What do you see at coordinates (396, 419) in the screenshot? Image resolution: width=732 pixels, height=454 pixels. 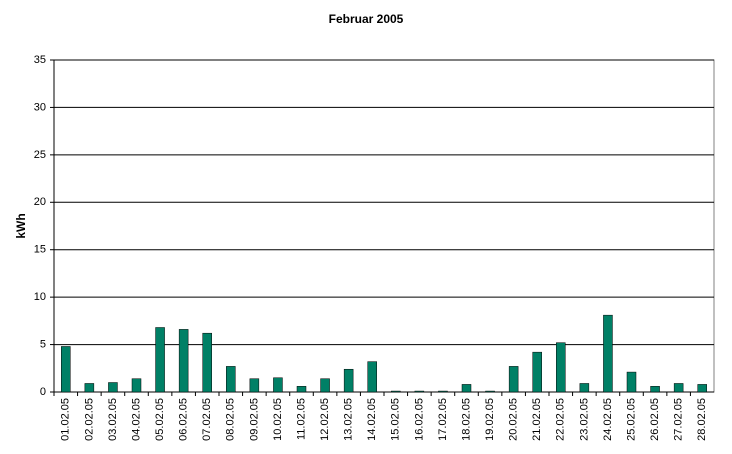 I see `x-tick-label: 15.02.05` at bounding box center [396, 419].